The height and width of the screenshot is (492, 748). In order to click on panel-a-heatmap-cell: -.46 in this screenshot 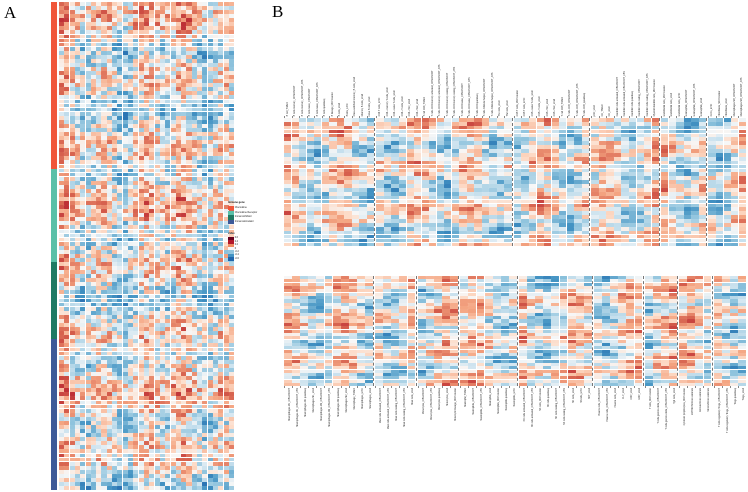, I will do `click(173, 296)`.